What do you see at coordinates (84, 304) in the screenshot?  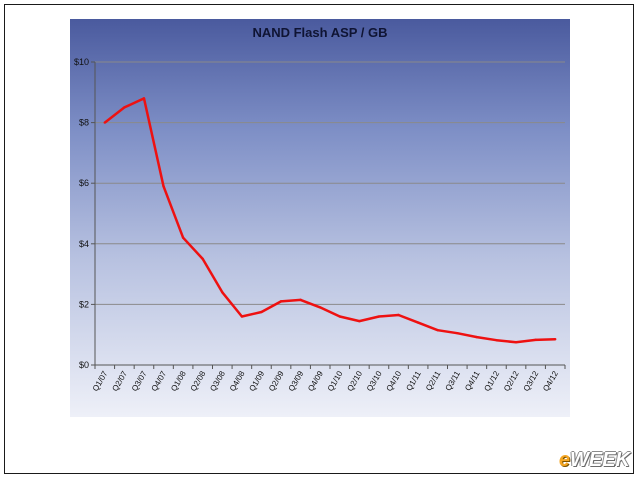 I see `y-tick-label: $2` at bounding box center [84, 304].